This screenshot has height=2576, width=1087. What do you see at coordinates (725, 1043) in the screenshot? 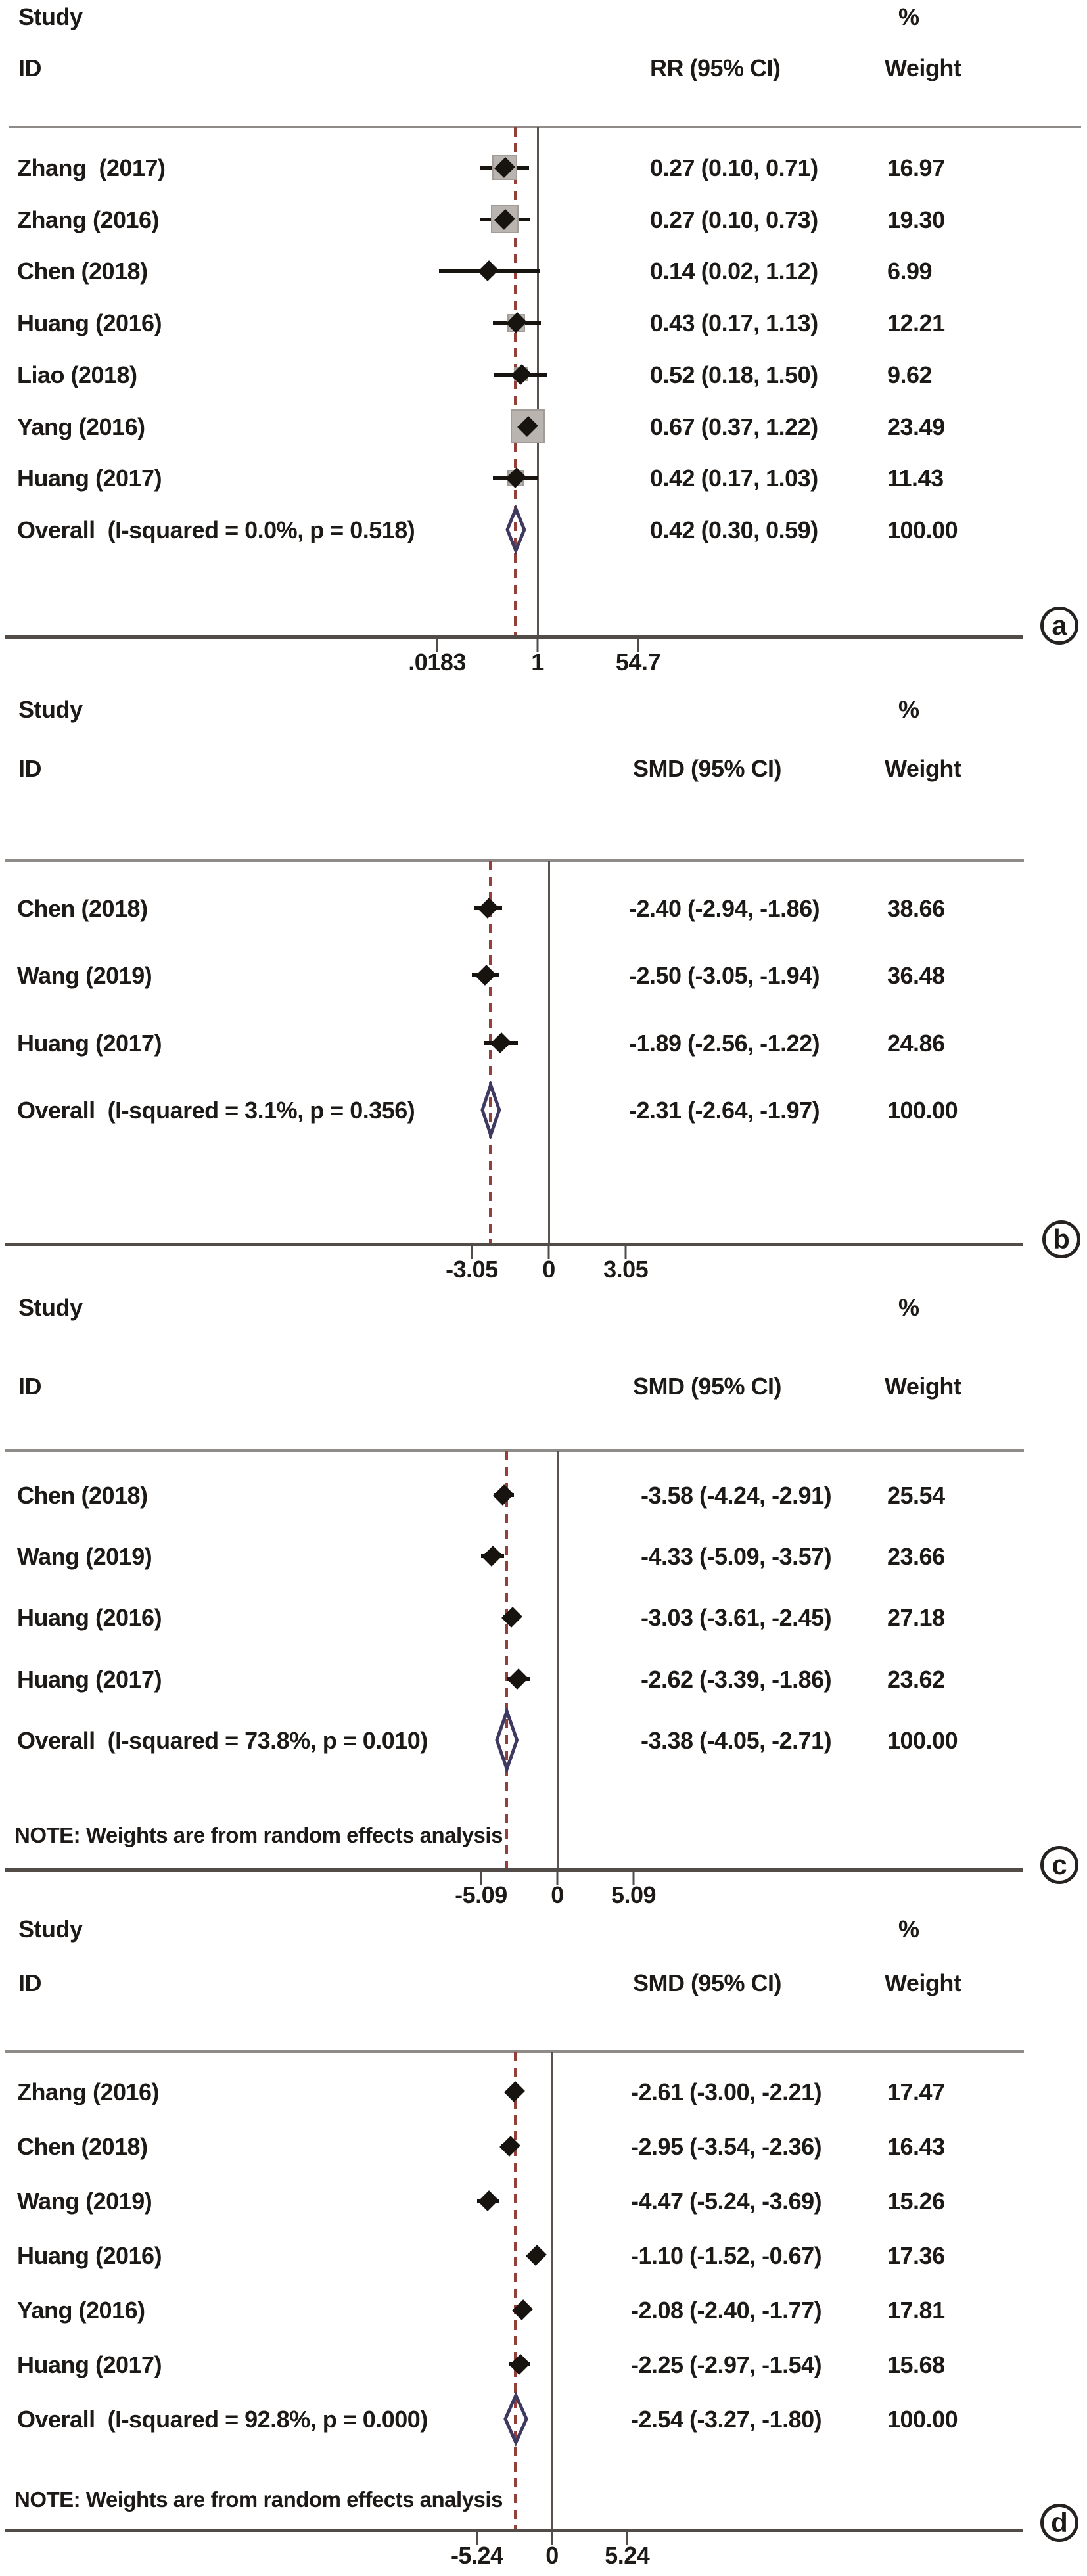
I see `effect-ci-value: -1.89 (-2.56, -1.22)` at bounding box center [725, 1043].